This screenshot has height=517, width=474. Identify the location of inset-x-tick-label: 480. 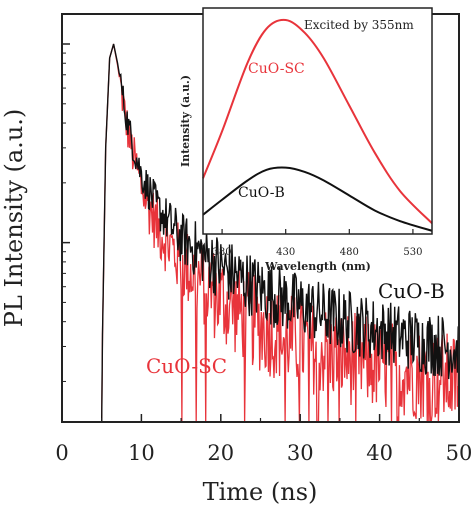
(349, 252).